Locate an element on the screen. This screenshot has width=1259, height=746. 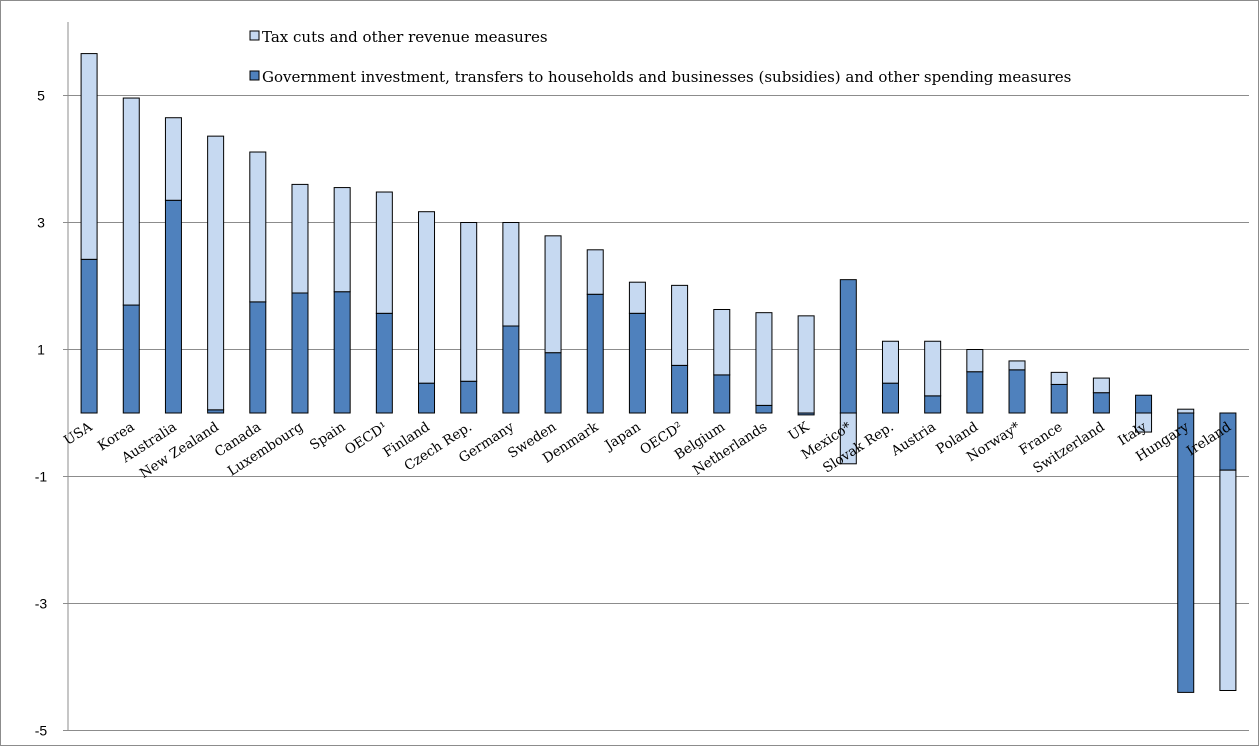
y-tick-label: 1 is located at coordinates (41, 350).